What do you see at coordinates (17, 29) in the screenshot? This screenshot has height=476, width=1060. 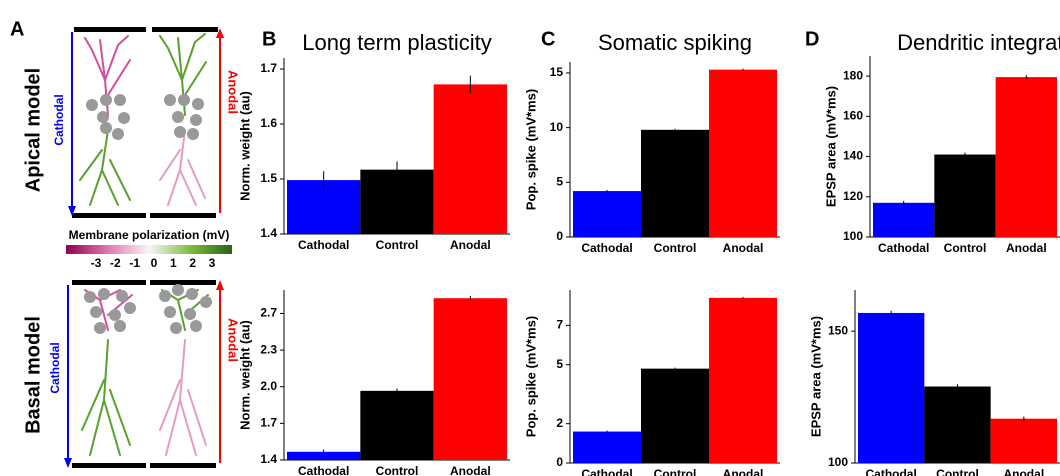 I see `panel-label: A` at bounding box center [17, 29].